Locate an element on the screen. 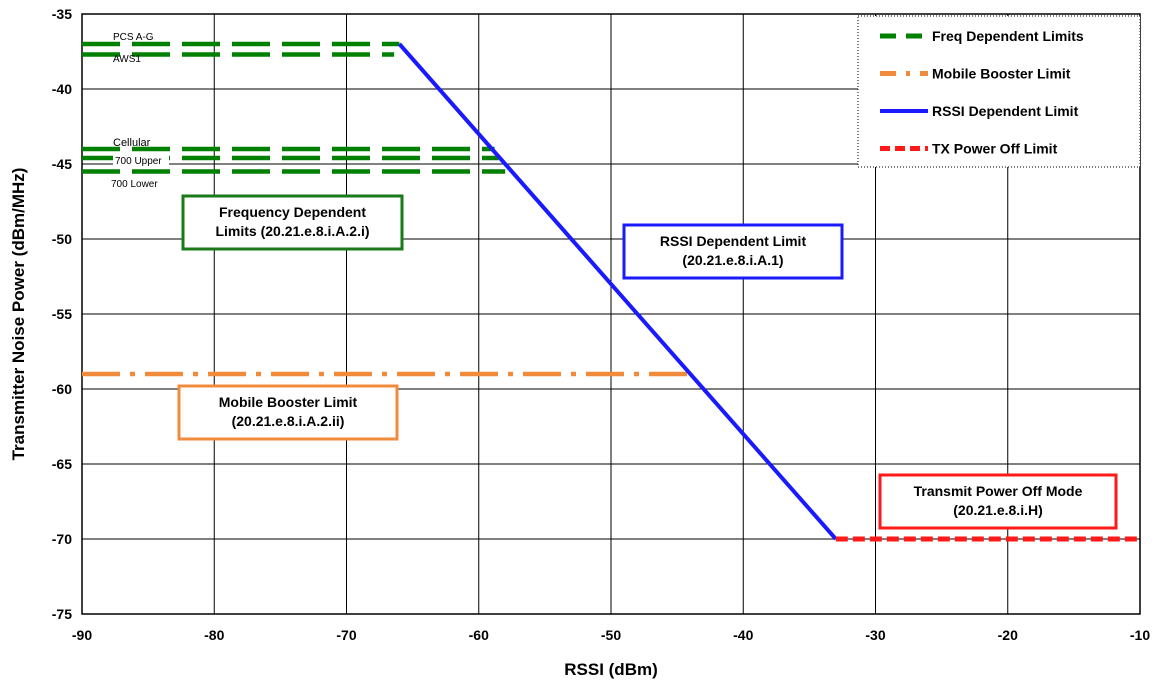  x-tick-label: -70 is located at coordinates (346, 635).